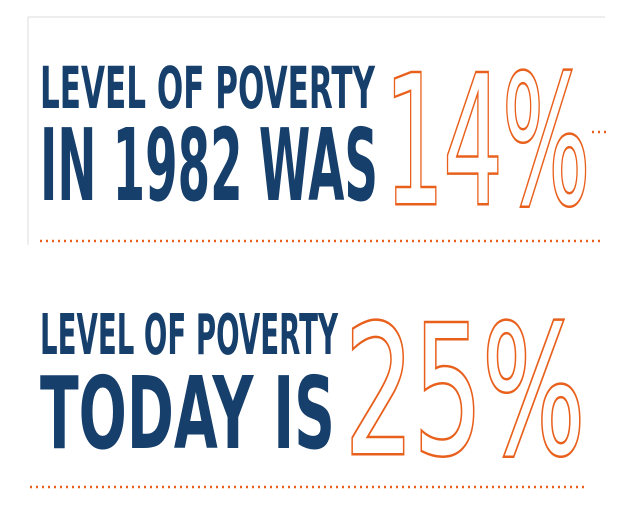 Image resolution: width=640 pixels, height=516 pixels. Describe the element at coordinates (209, 165) in the screenshot. I see `headline-line2: IN 1982 WAS` at that location.